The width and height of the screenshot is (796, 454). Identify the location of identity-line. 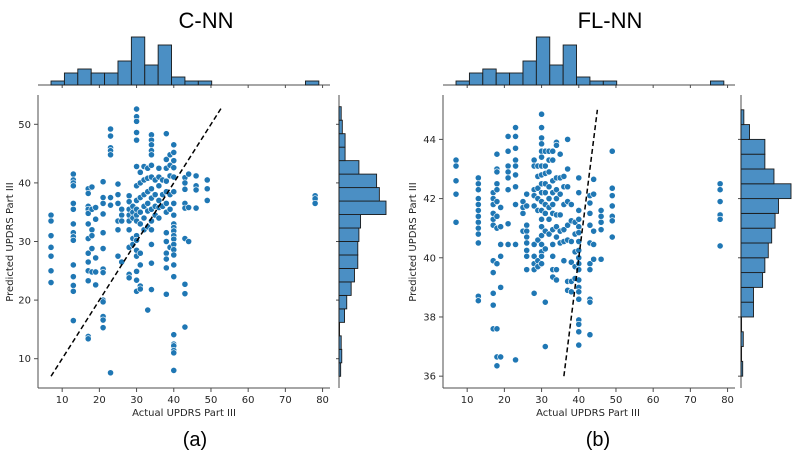
(581, 243).